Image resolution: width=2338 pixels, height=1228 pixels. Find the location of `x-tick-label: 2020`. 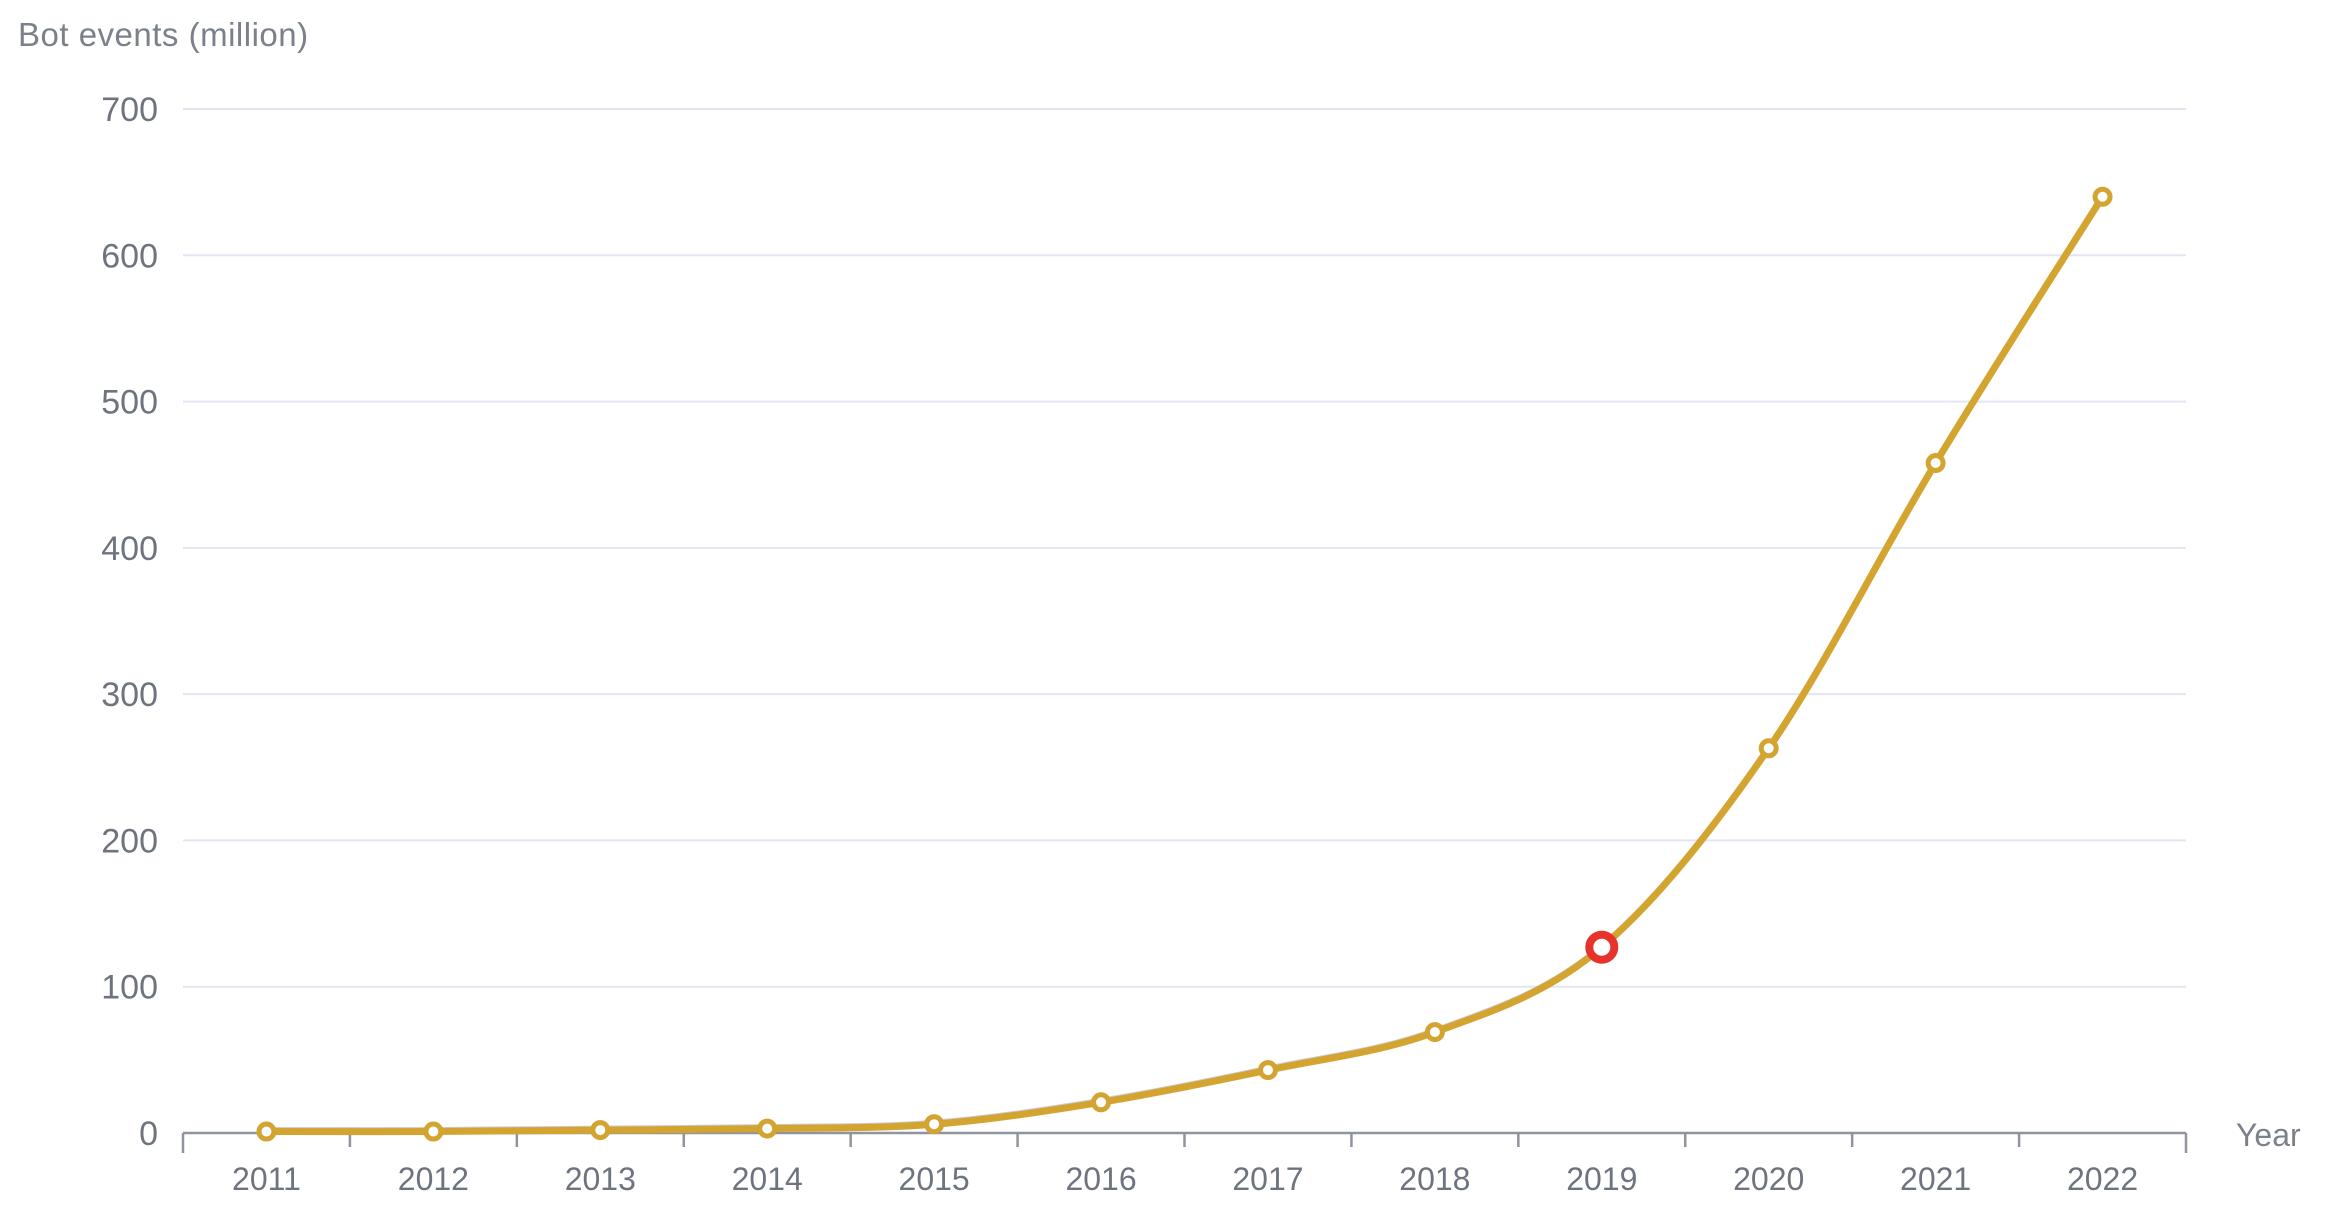

x-tick-label: 2020 is located at coordinates (1768, 1179).